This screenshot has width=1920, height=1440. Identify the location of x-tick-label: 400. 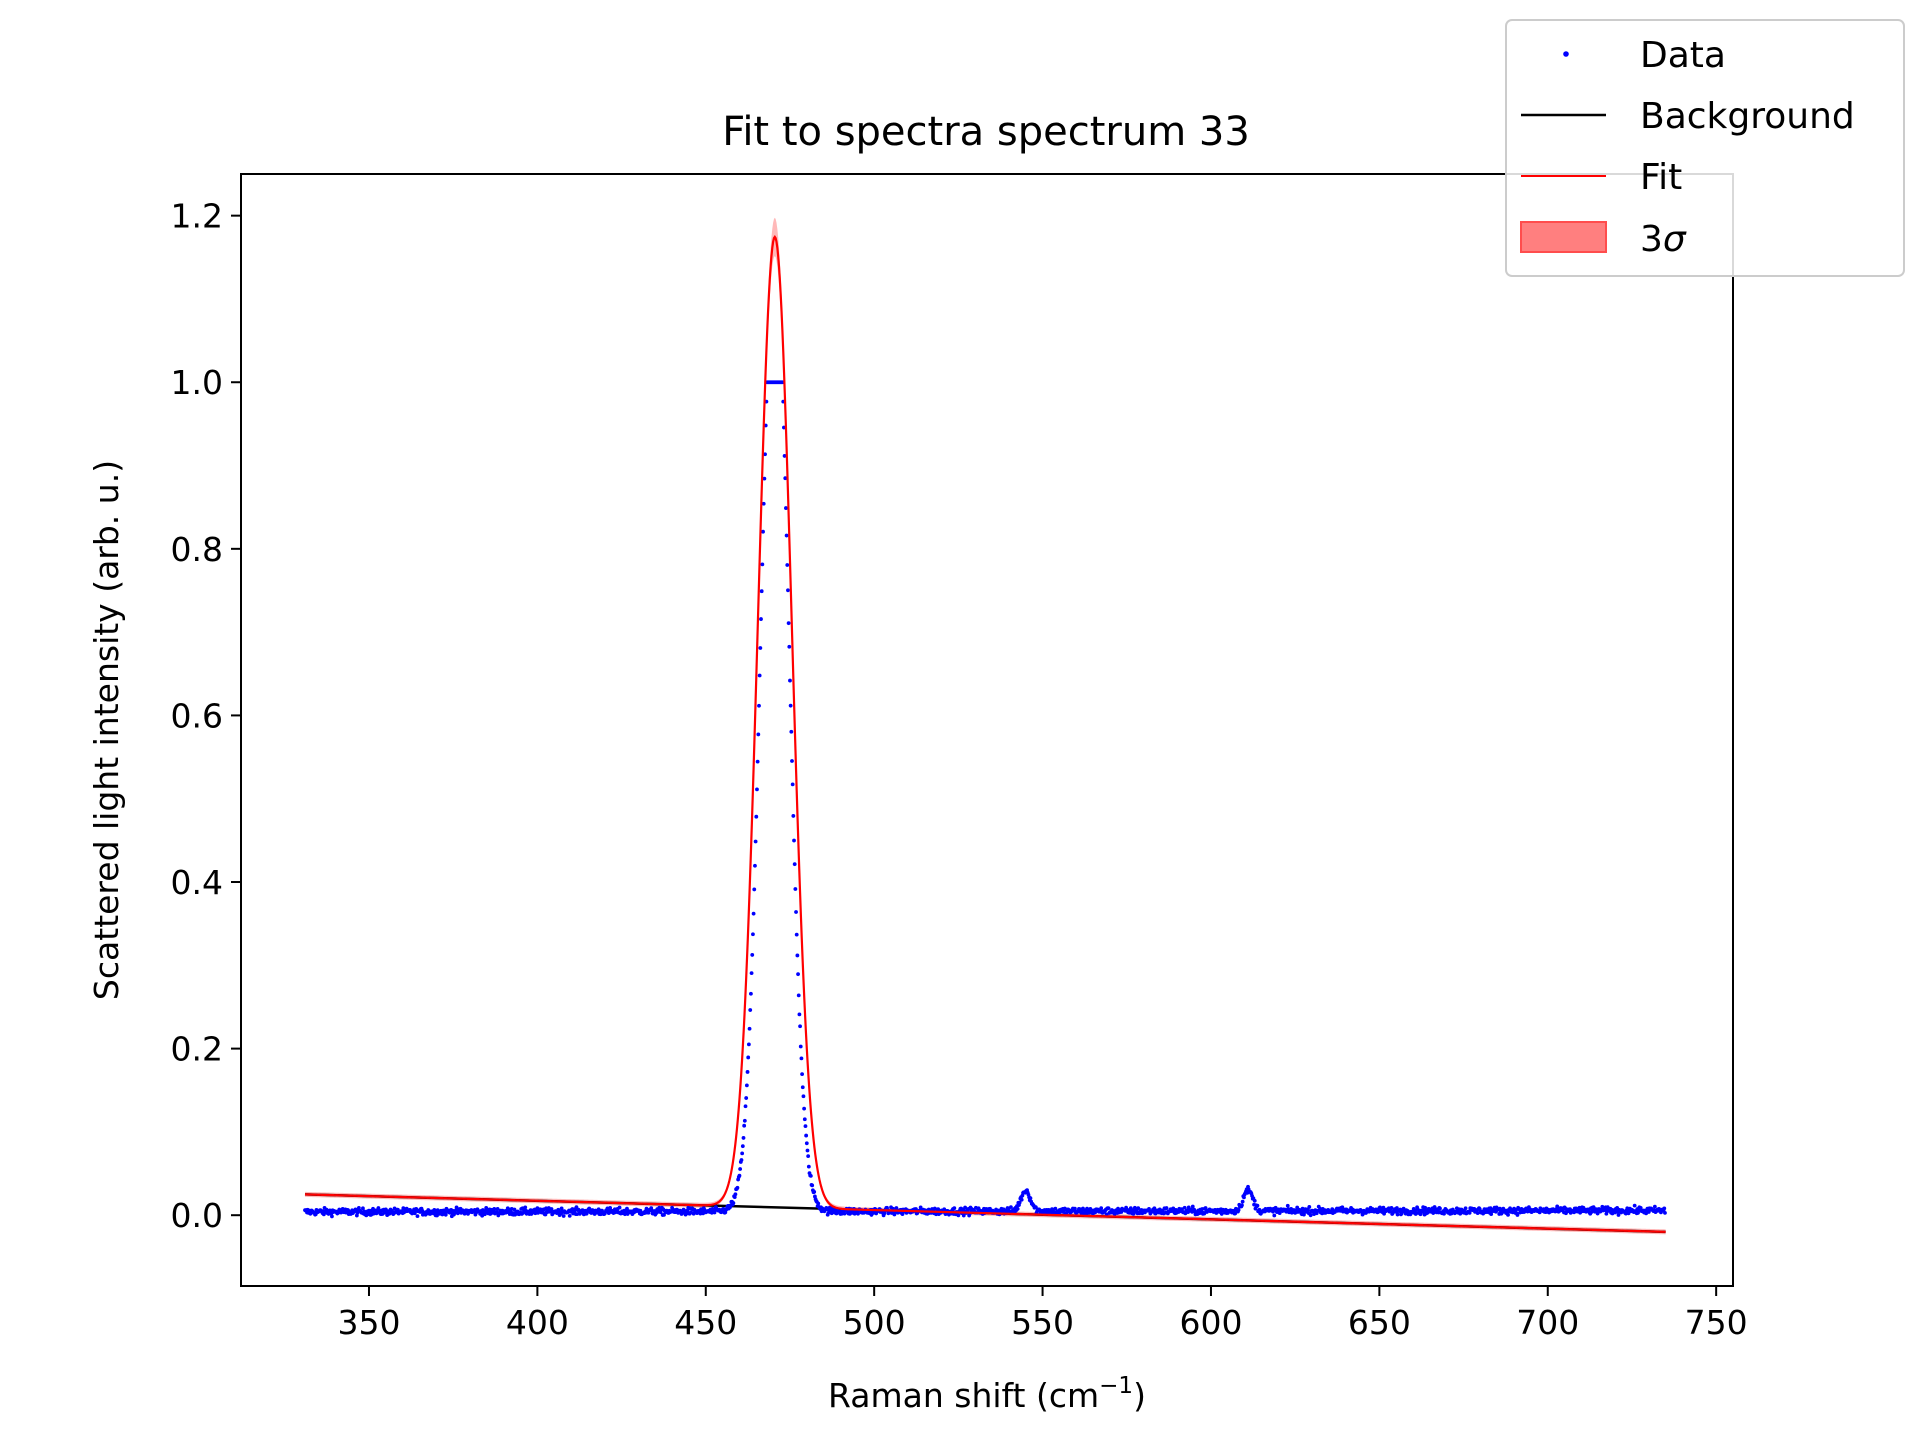
(537, 1322).